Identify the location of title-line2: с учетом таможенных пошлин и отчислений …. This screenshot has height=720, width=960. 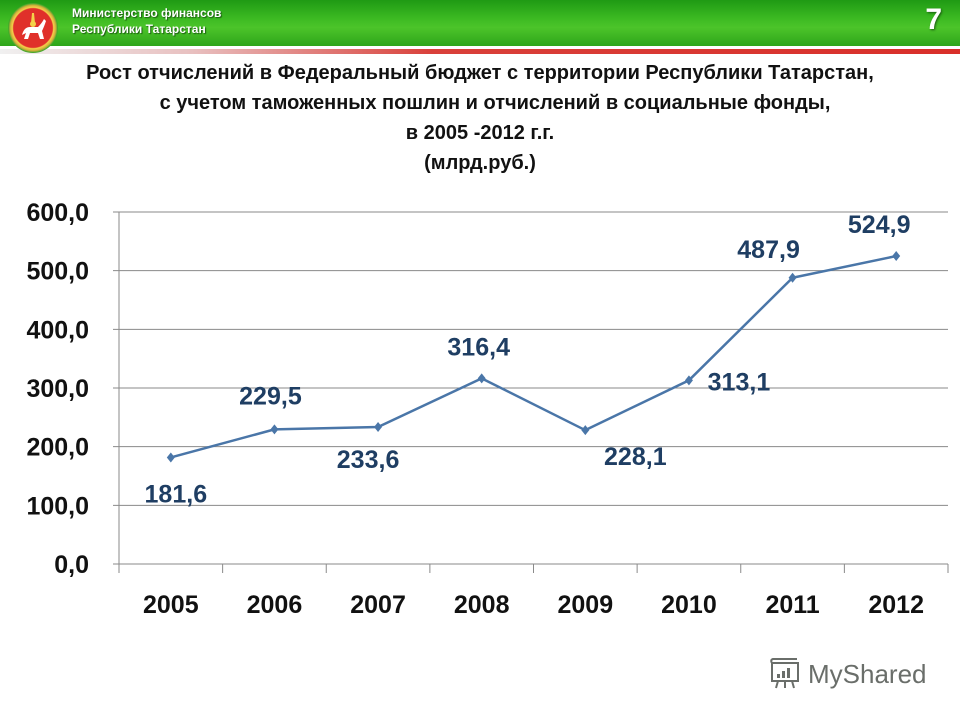
(495, 103).